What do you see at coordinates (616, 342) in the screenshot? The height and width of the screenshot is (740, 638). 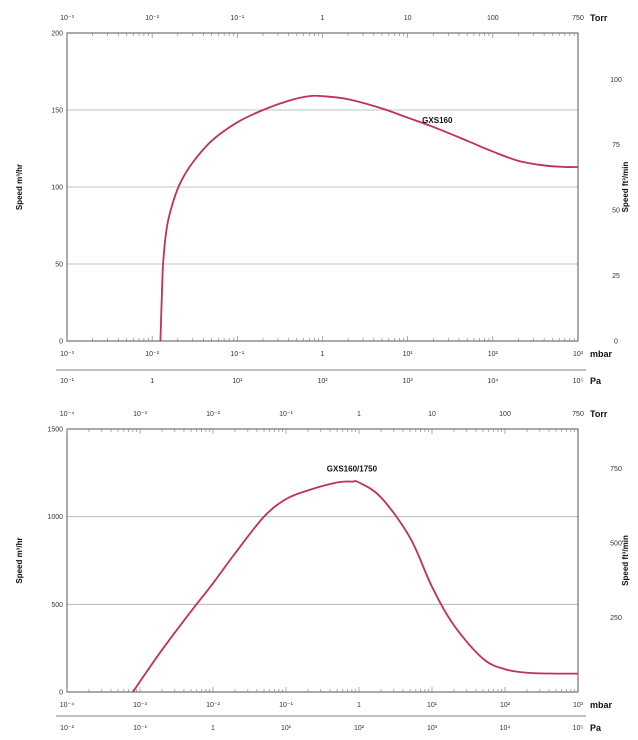 I see `y-right-tick-label: 0` at bounding box center [616, 342].